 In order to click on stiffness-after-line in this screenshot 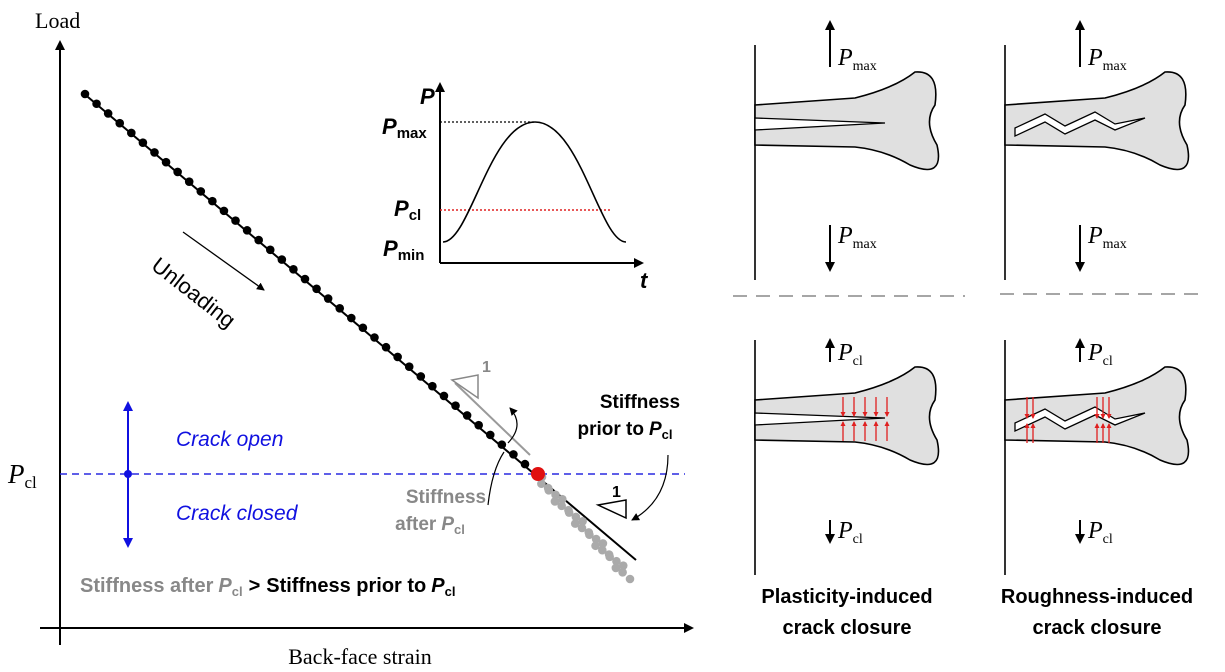, I will do `click(492, 419)`.